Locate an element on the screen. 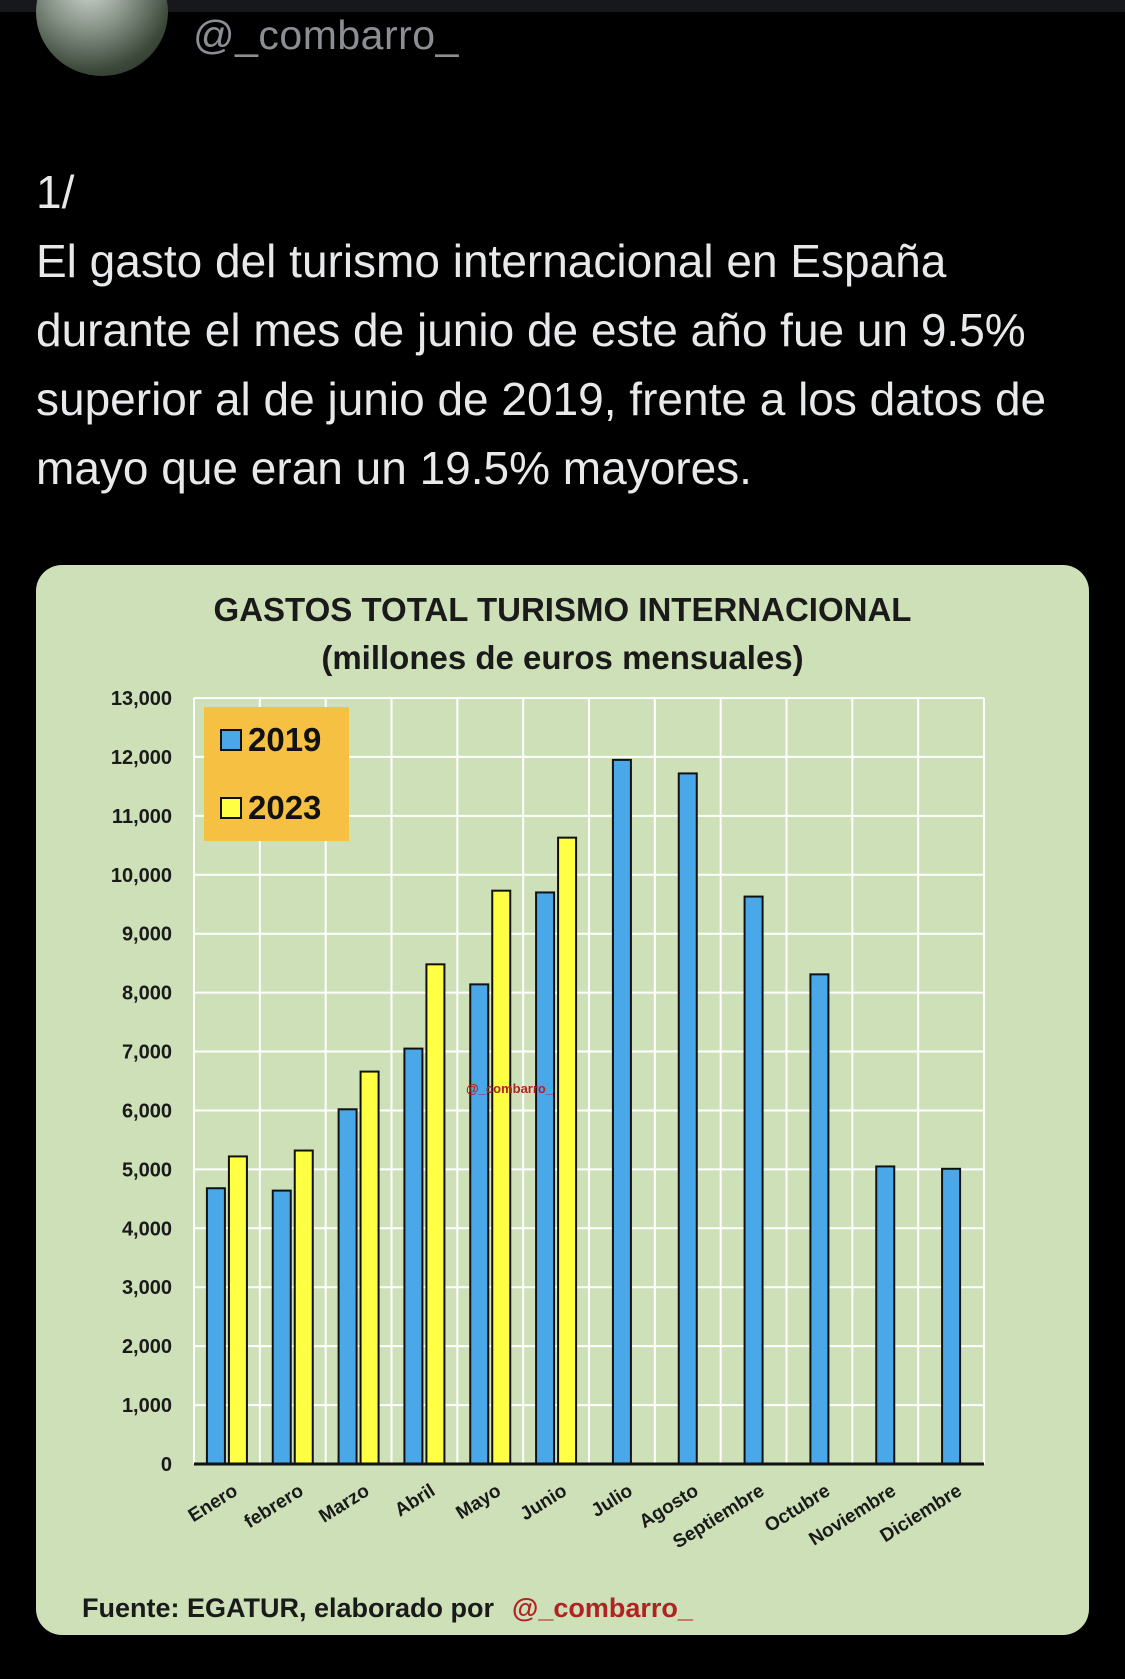 The height and width of the screenshot is (1679, 1125). legend-item-2023: 2023 is located at coordinates (270, 808).